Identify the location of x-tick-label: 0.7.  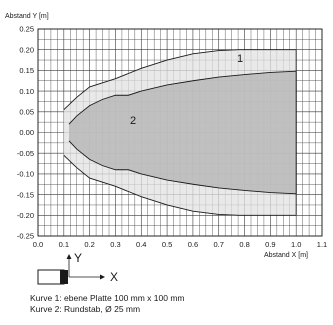
(219, 244).